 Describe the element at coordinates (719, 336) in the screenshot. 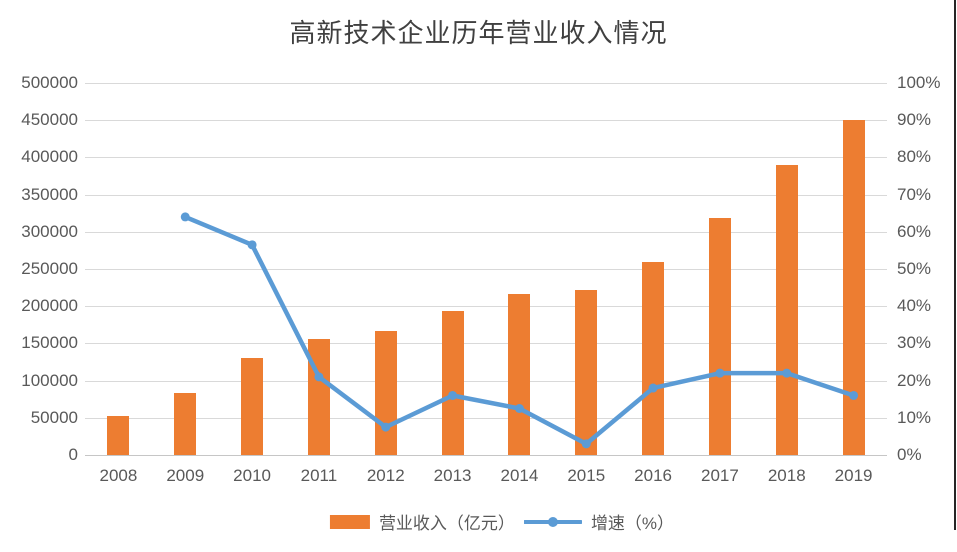

I see `revenue-bar-2017` at that location.